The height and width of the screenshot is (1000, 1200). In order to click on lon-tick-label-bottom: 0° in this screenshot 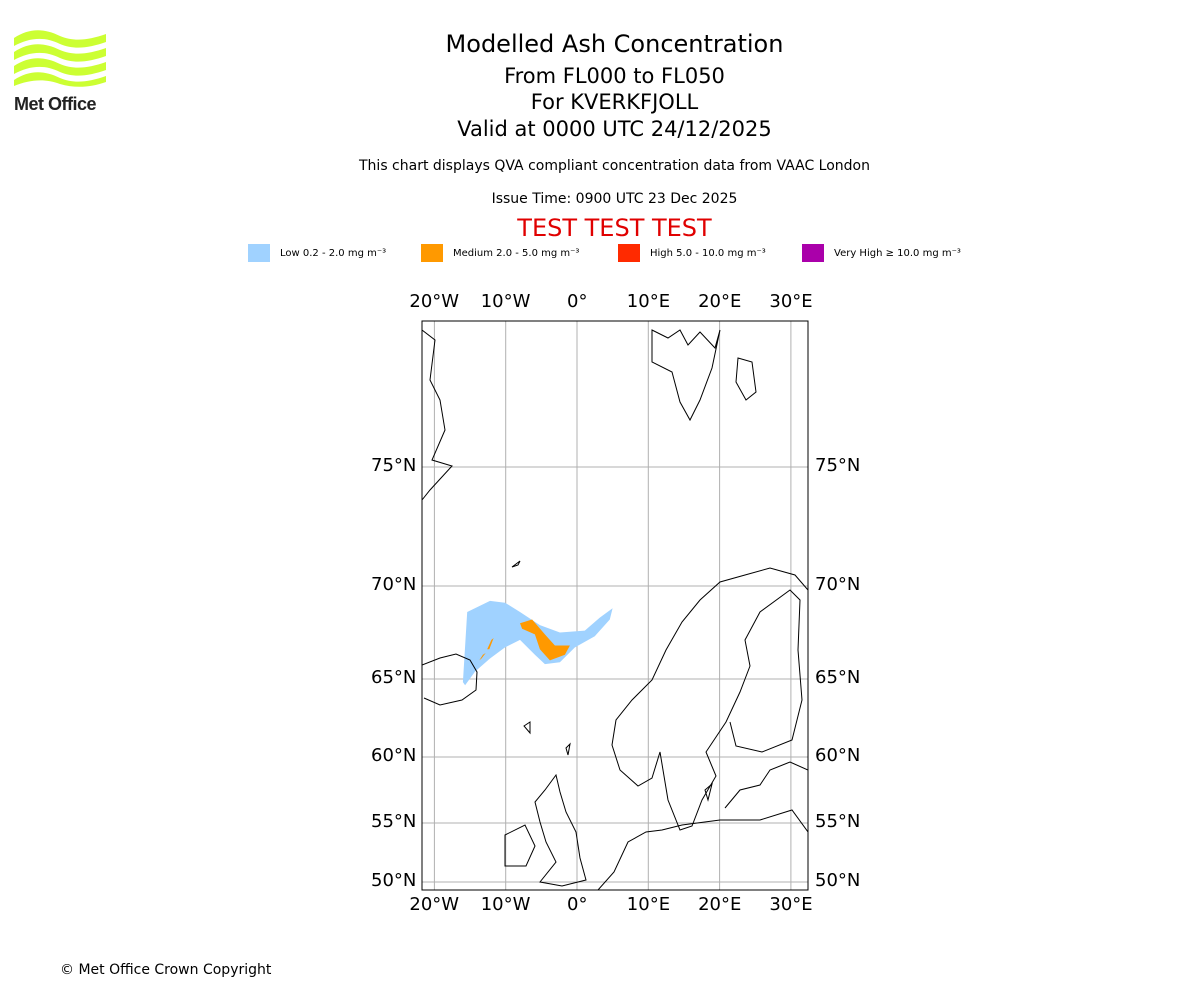, I will do `click(577, 904)`.